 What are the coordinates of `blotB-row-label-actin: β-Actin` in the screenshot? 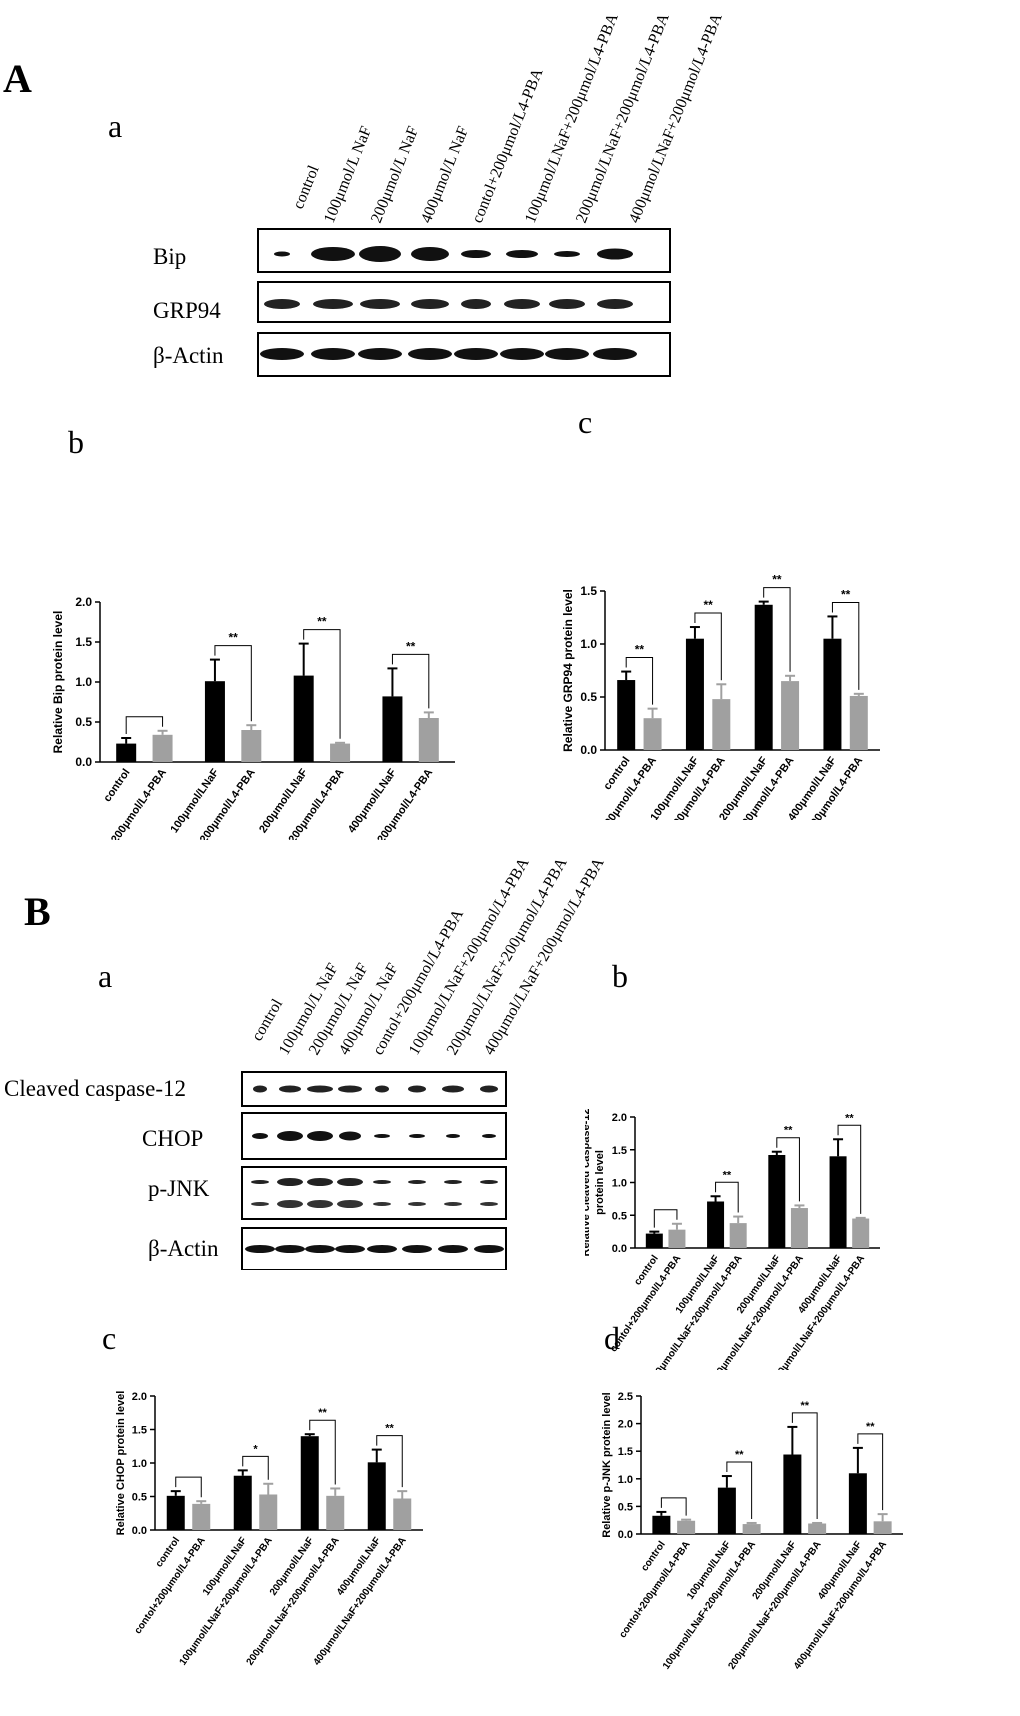 It's located at (183, 1248).